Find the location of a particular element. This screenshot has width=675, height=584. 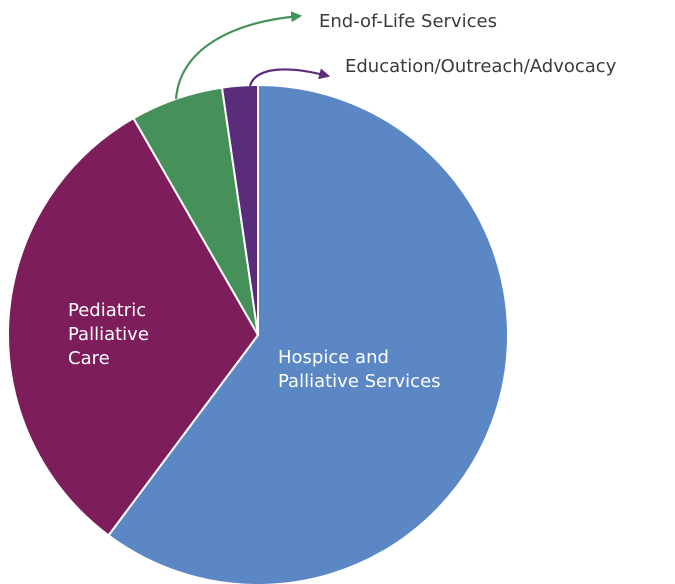

slice-label-end-of-life-services: End-of-Life Services is located at coordinates (408, 21).